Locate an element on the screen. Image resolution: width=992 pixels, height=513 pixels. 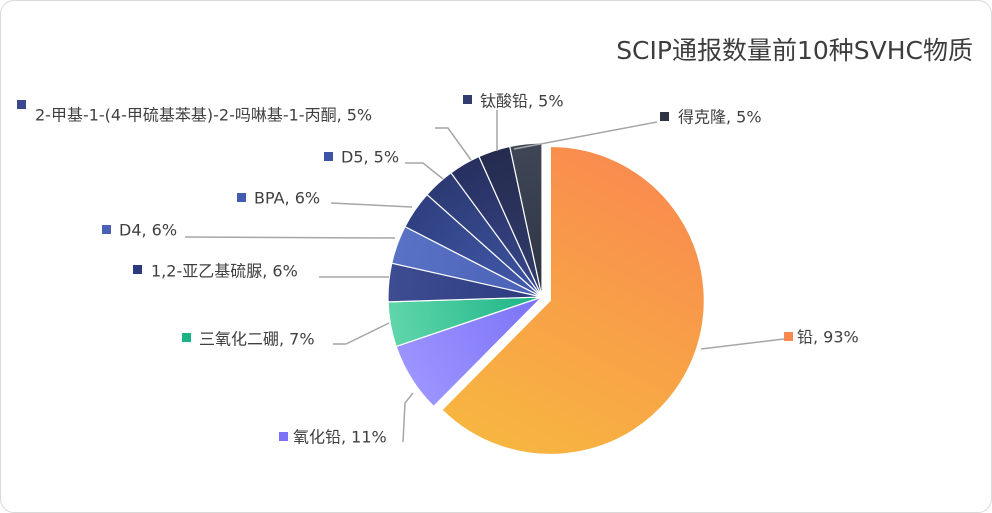
data-label-1: 铅, 93% is located at coordinates (828, 337).